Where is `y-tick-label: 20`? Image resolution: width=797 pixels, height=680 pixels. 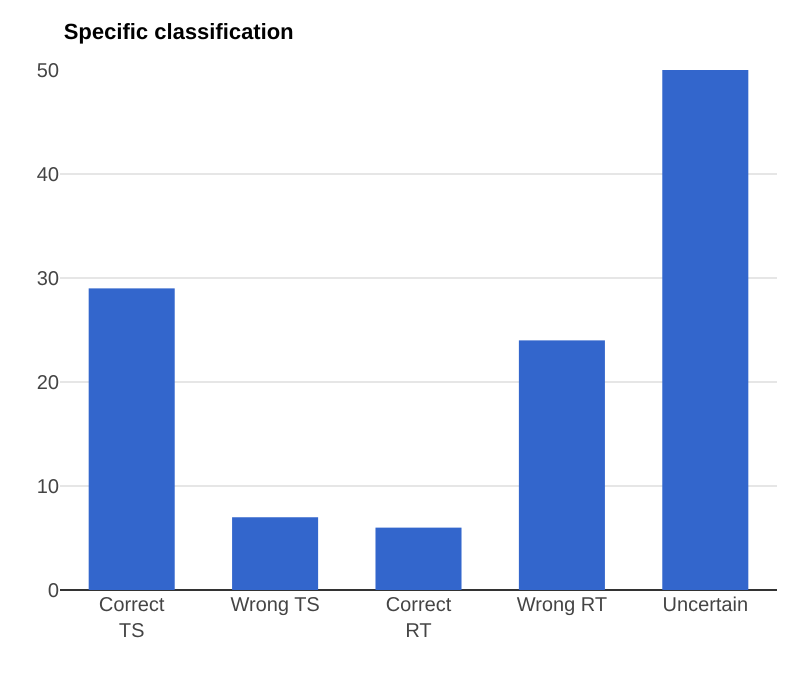 y-tick-label: 20 is located at coordinates (47, 383).